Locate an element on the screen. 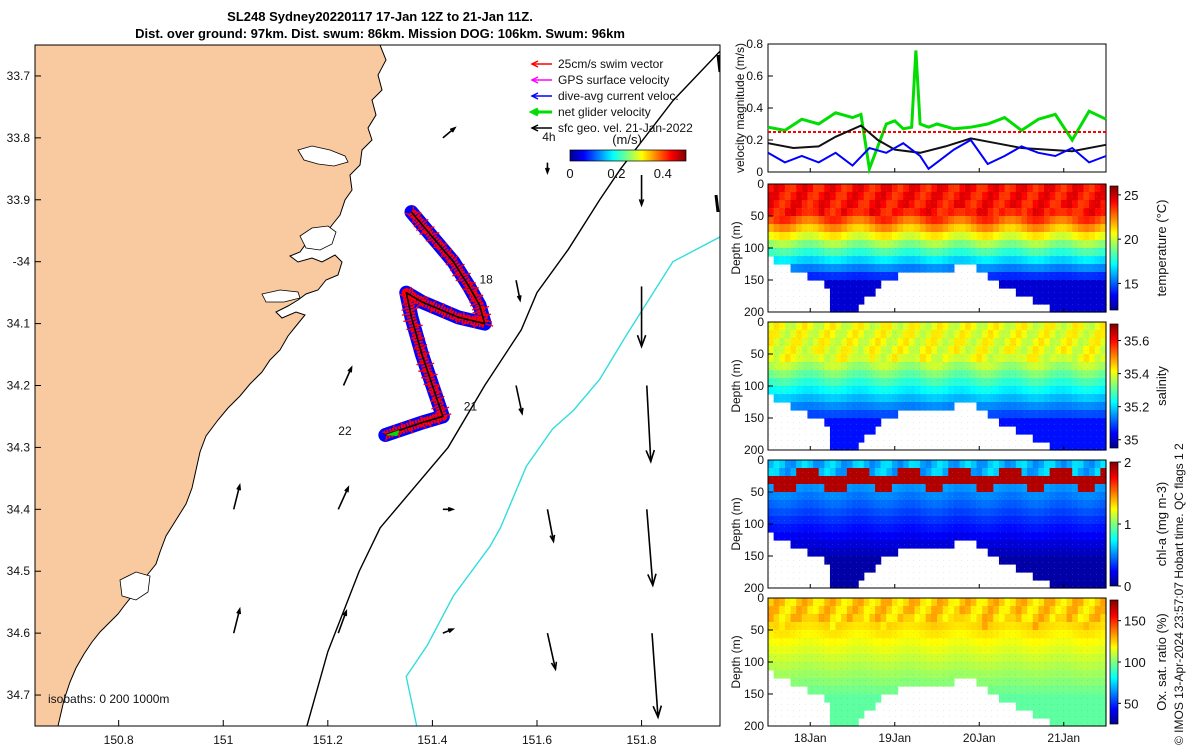 The width and height of the screenshot is (1200, 750). section-colorbar-tick: 35.2 is located at coordinates (1136, 407).